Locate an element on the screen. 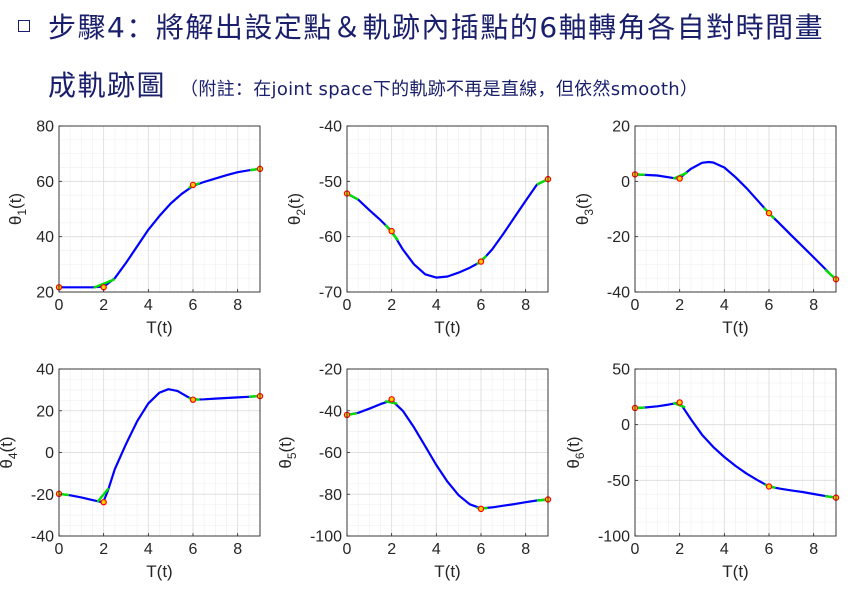 Image resolution: width=855 pixels, height=592 pixels. y-axis-label-subscript: 6 is located at coordinates (580, 455).